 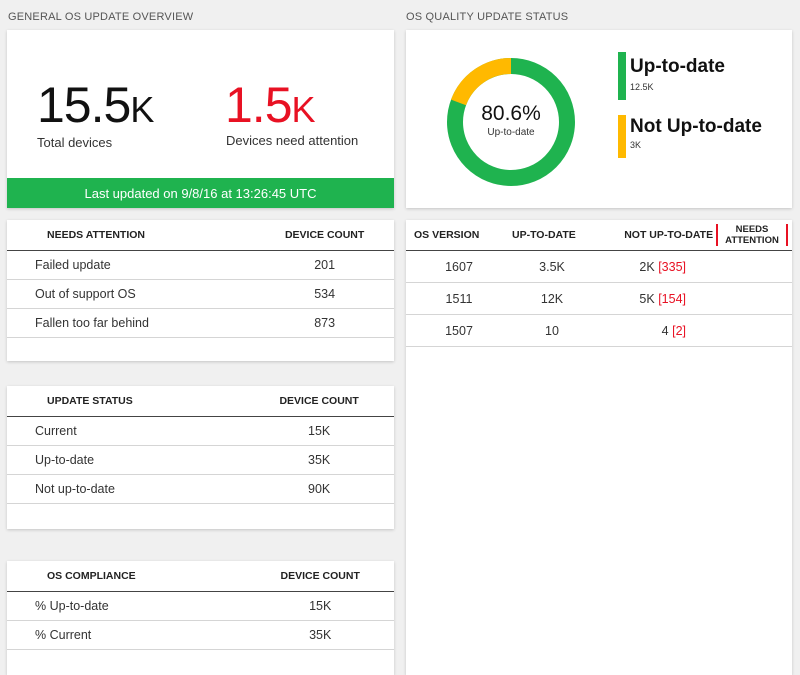 What do you see at coordinates (622, 136) in the screenshot?
I see `legend-notuptodate-swatch` at bounding box center [622, 136].